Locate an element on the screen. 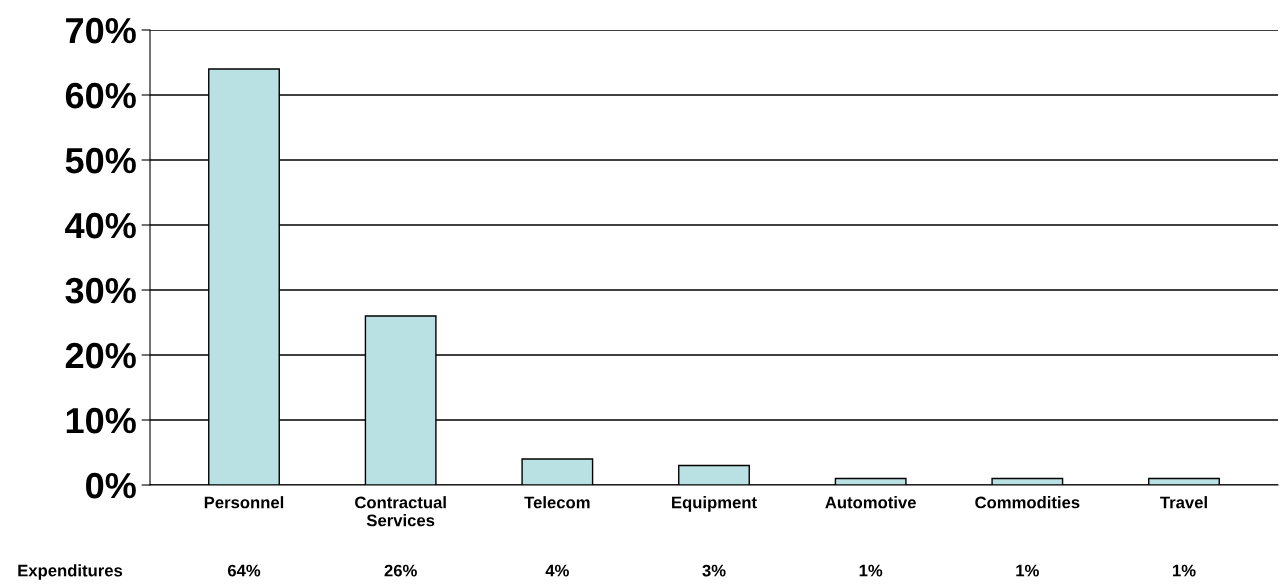  x-tick-label: Commodities is located at coordinates (1027, 502).